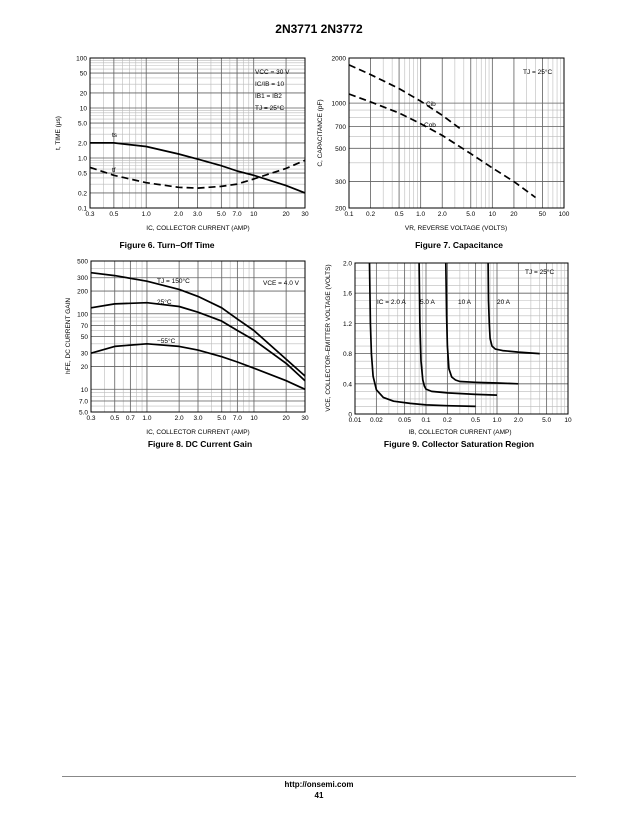 This screenshot has height=826, width=638. What do you see at coordinates (269, 84) in the screenshot?
I see `chart-annotation: IC/IB = 10` at bounding box center [269, 84].